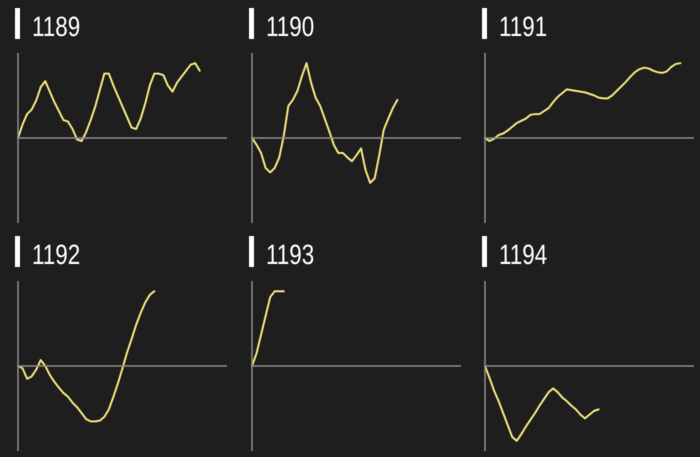  I want to click on chart-title: 1194, so click(523, 254).